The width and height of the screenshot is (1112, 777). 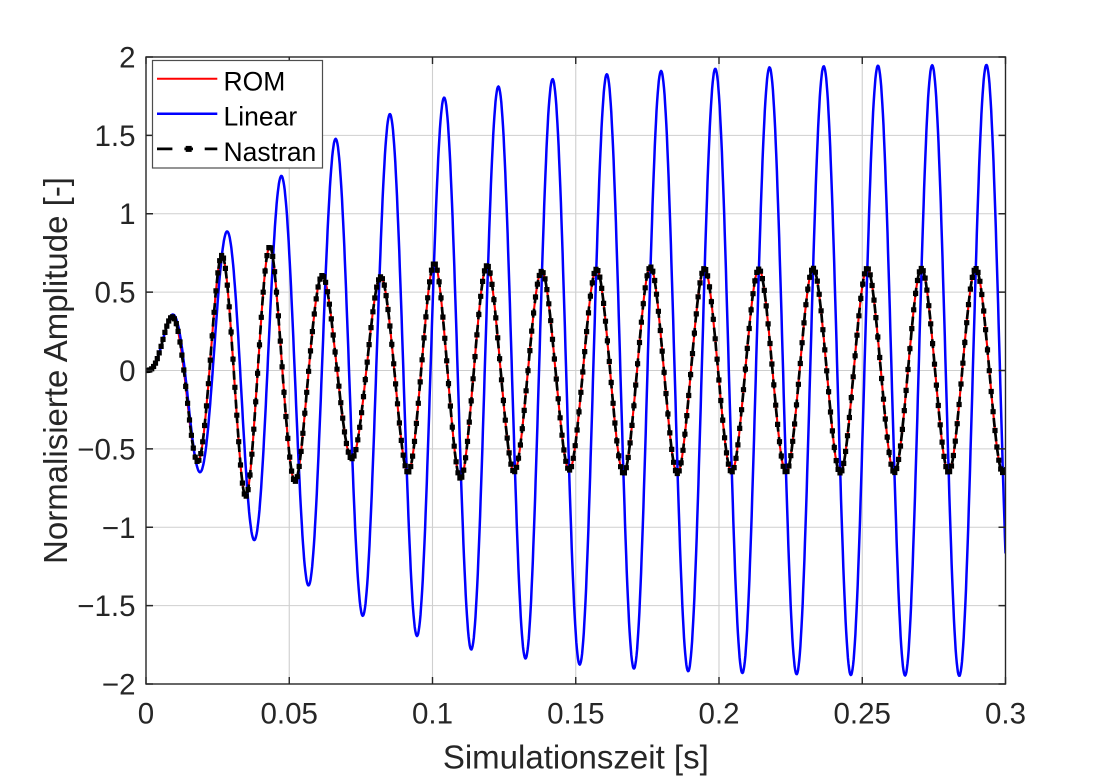 What do you see at coordinates (255, 82) in the screenshot?
I see `svg-text: ROM` at bounding box center [255, 82].